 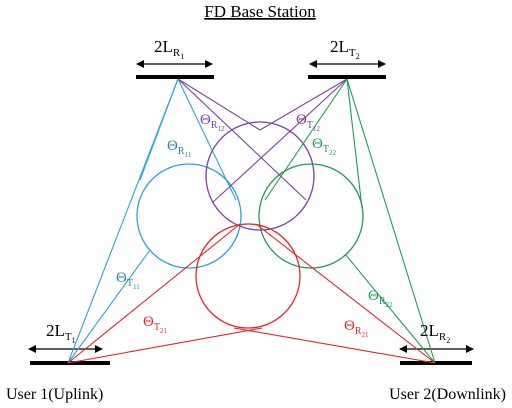 What do you see at coordinates (311, 216) in the screenshot?
I see `green-coverage-circle` at bounding box center [311, 216].